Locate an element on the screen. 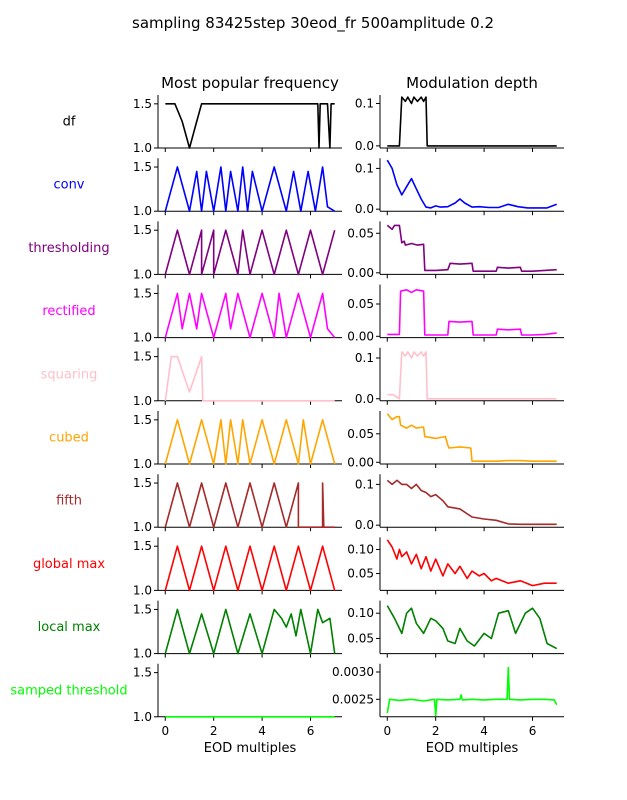  column-title-frequency: Most popular frequency is located at coordinates (250, 83).